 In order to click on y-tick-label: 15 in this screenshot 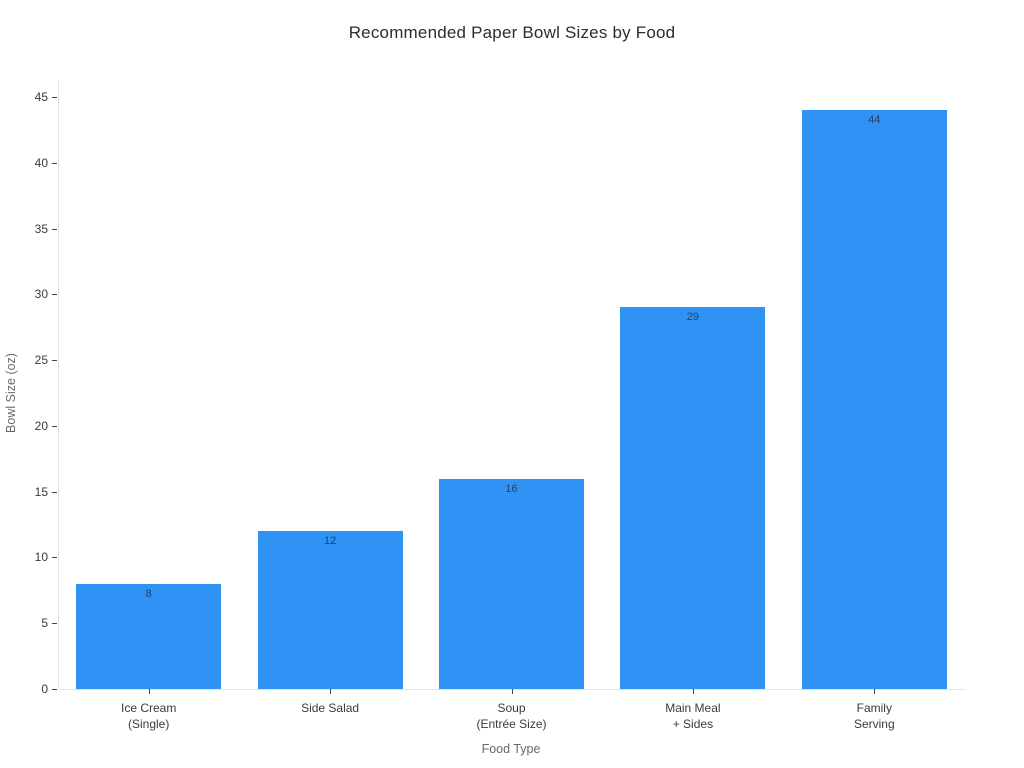, I will do `click(41, 491)`.